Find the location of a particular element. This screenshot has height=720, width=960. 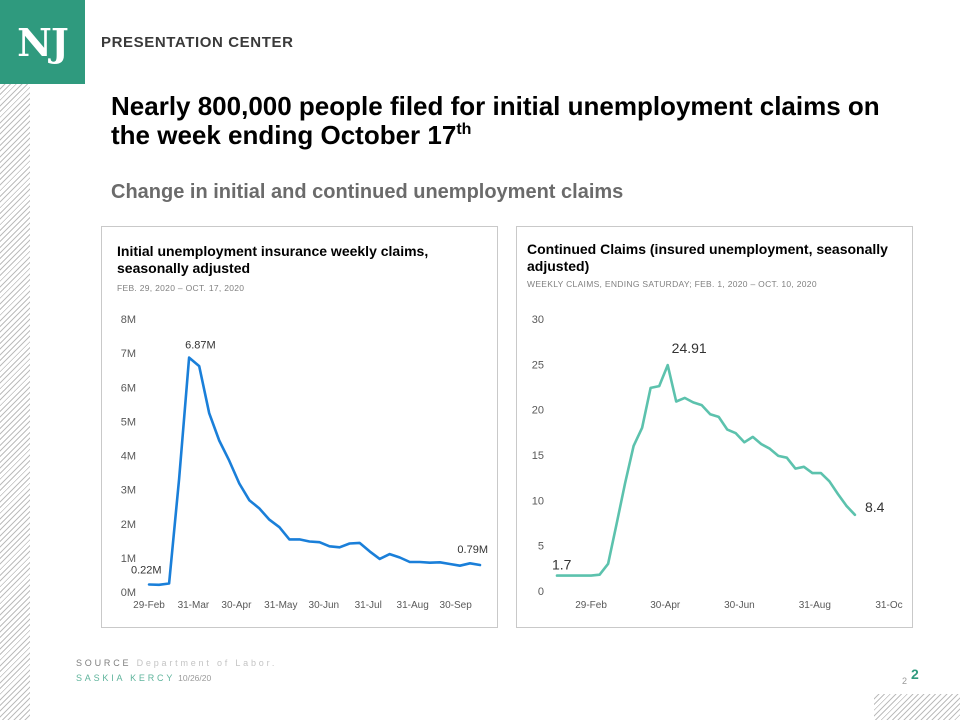

footer-date: 10/26/20 is located at coordinates (195, 678).